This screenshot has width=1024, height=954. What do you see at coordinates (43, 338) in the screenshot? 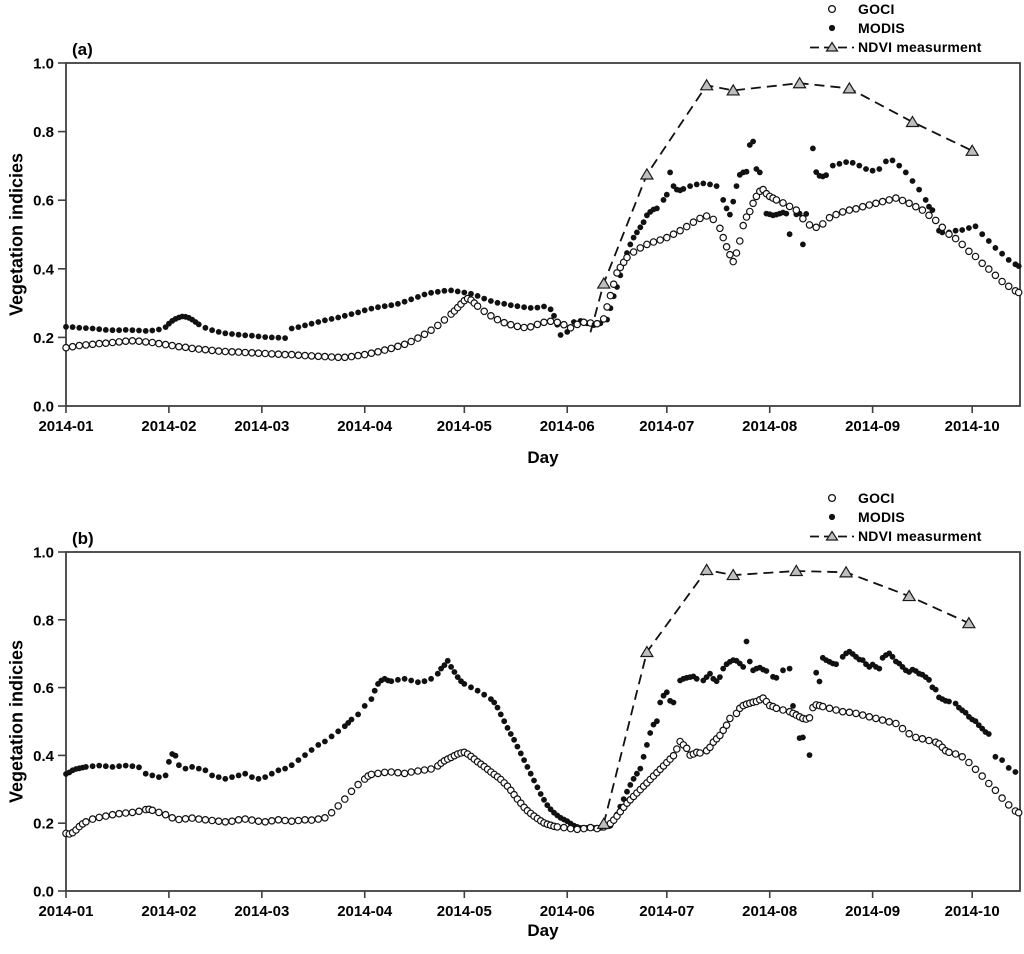
I see `y-tick-label: 0.2` at bounding box center [43, 338].